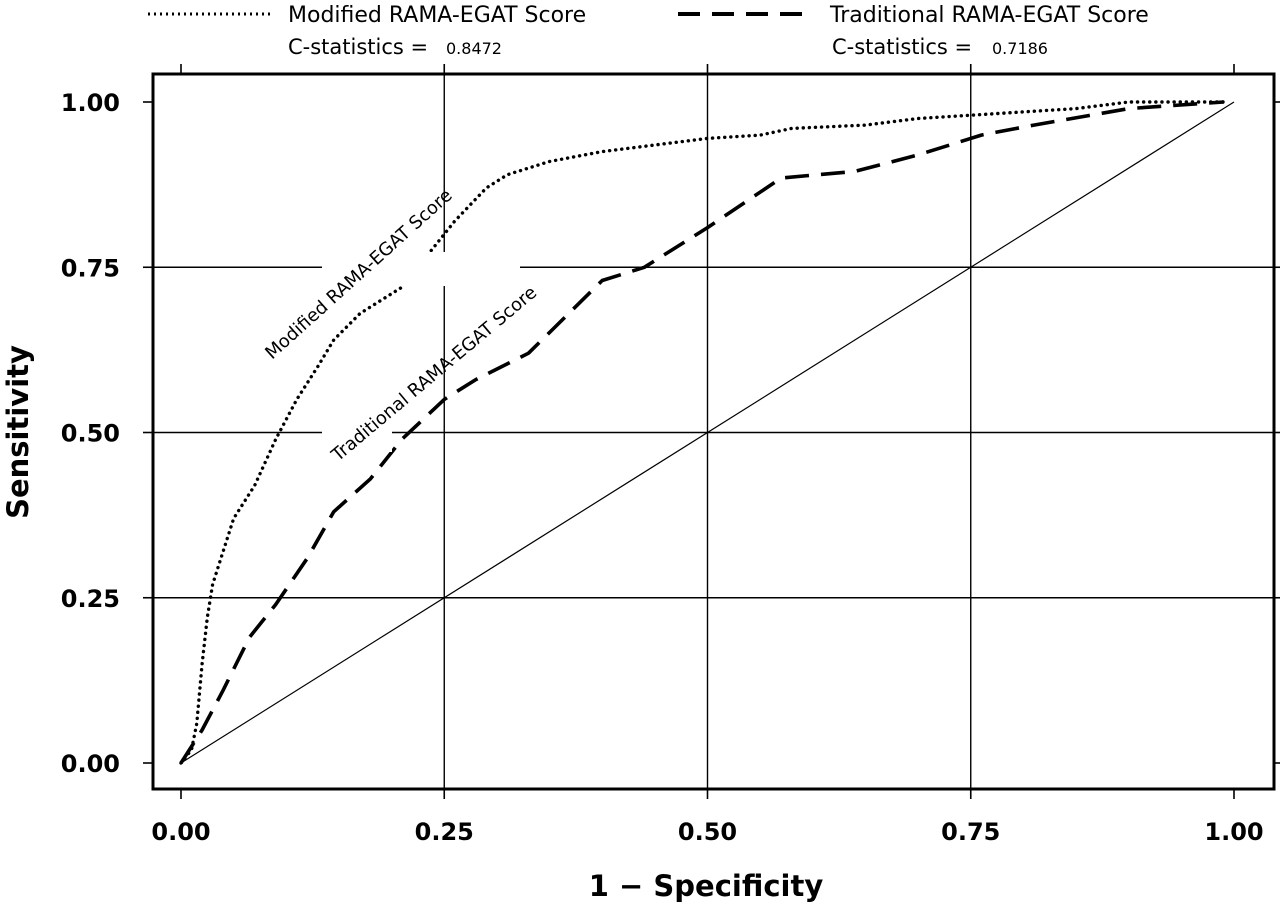 The height and width of the screenshot is (906, 1280). What do you see at coordinates (90, 764) in the screenshot?
I see `y-tick-label: 0.00` at bounding box center [90, 764].